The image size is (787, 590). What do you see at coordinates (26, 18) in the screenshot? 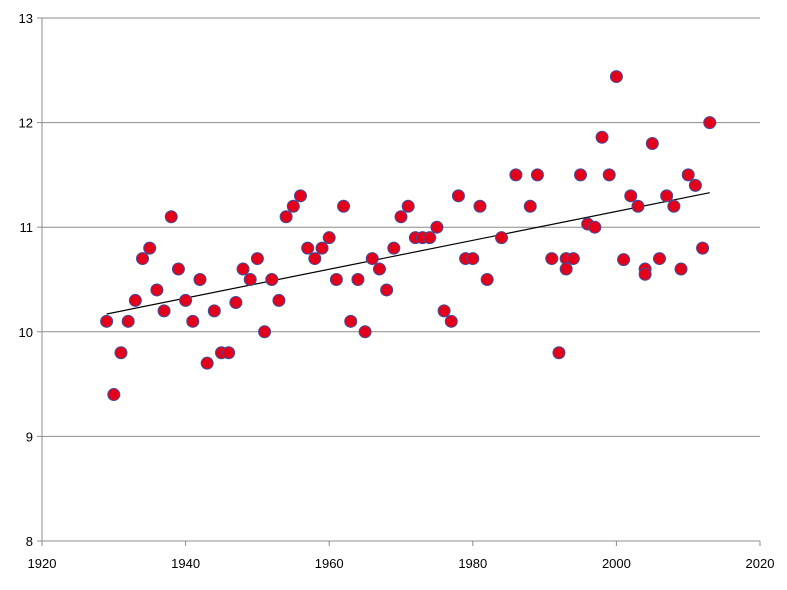
I see `y-tick-label-5: 13` at bounding box center [26, 18].